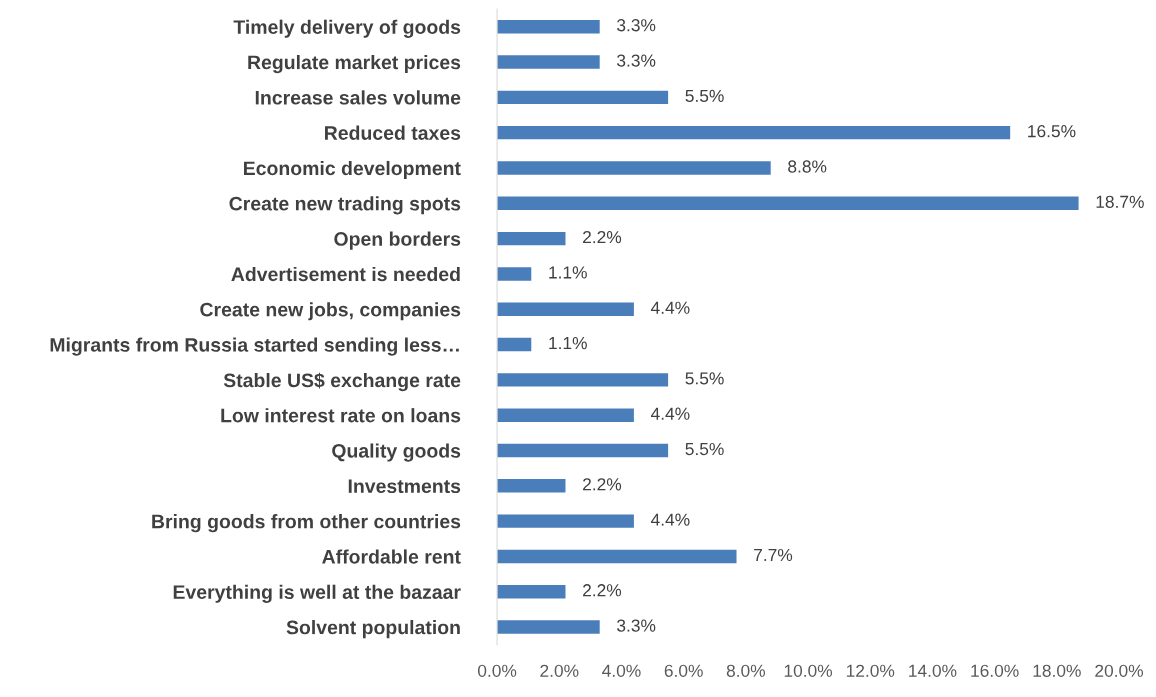 The height and width of the screenshot is (697, 1156). Describe the element at coordinates (342, 382) in the screenshot. I see `y-tick-label: Stable US$ exchange rate` at that location.